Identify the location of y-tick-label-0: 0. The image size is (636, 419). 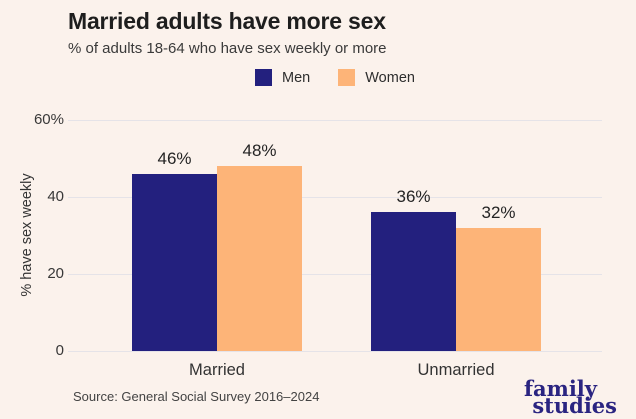
(59, 350).